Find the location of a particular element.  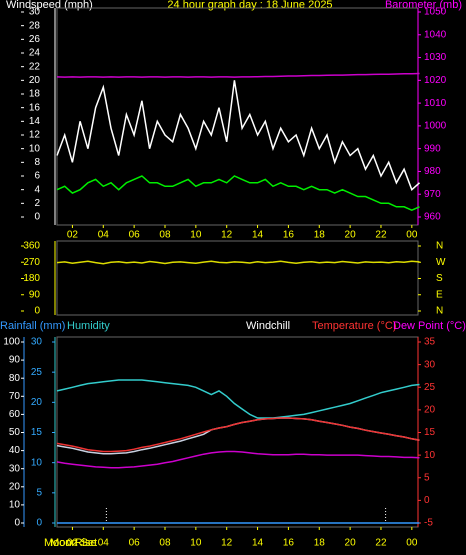

y-tick-label: 360 is located at coordinates (31, 246).